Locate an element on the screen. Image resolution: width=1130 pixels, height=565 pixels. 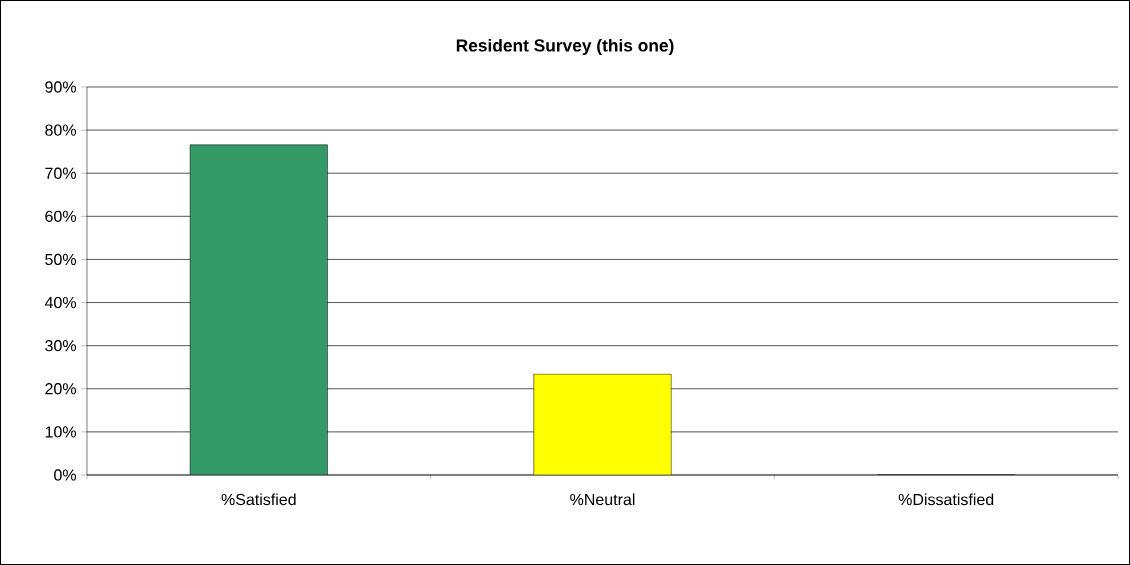
y-tick-label: 50% is located at coordinates (60, 259).